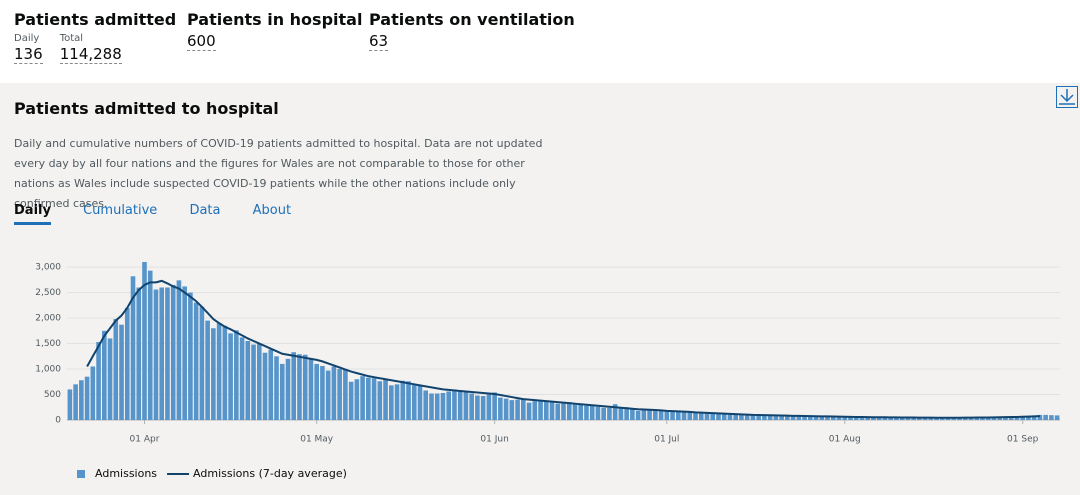 The height and width of the screenshot is (495, 1080). What do you see at coordinates (845, 440) in the screenshot?
I see `x-tick-label: 01 Aug` at bounding box center [845, 440].